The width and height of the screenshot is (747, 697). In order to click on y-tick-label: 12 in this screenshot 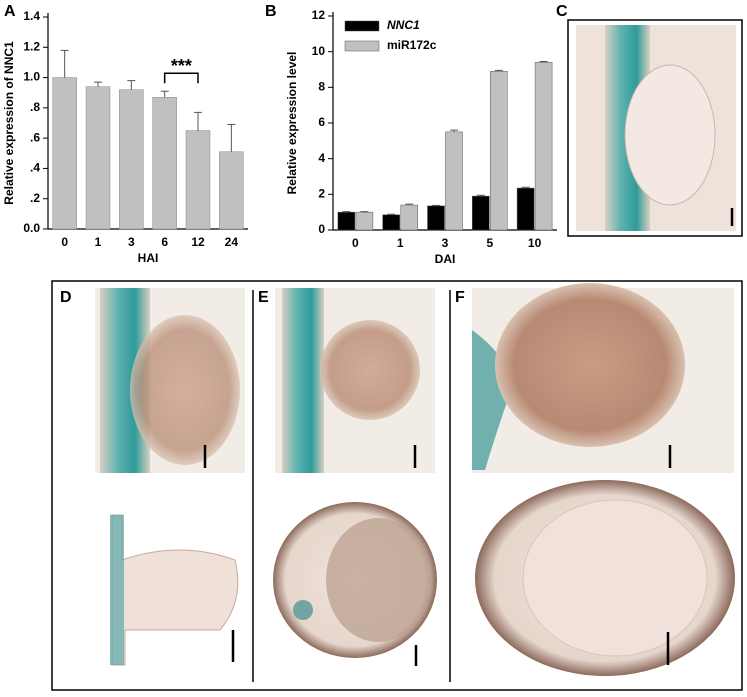, I will do `click(319, 15)`.